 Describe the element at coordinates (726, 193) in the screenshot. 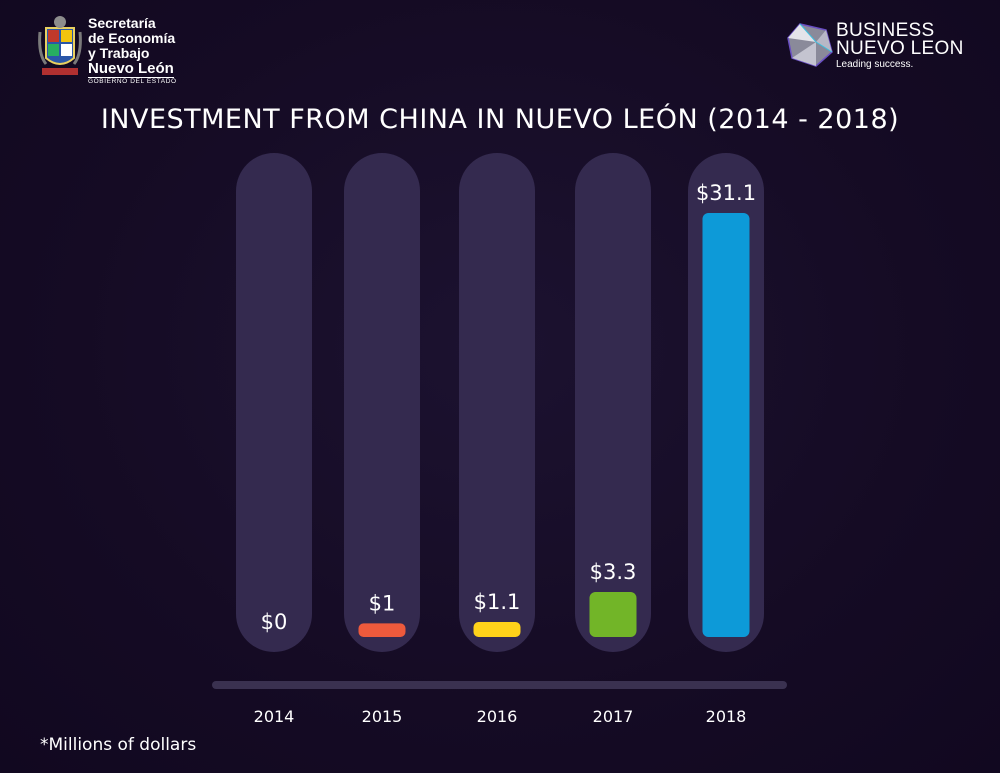

I see `data-label-2018: $31.1` at that location.